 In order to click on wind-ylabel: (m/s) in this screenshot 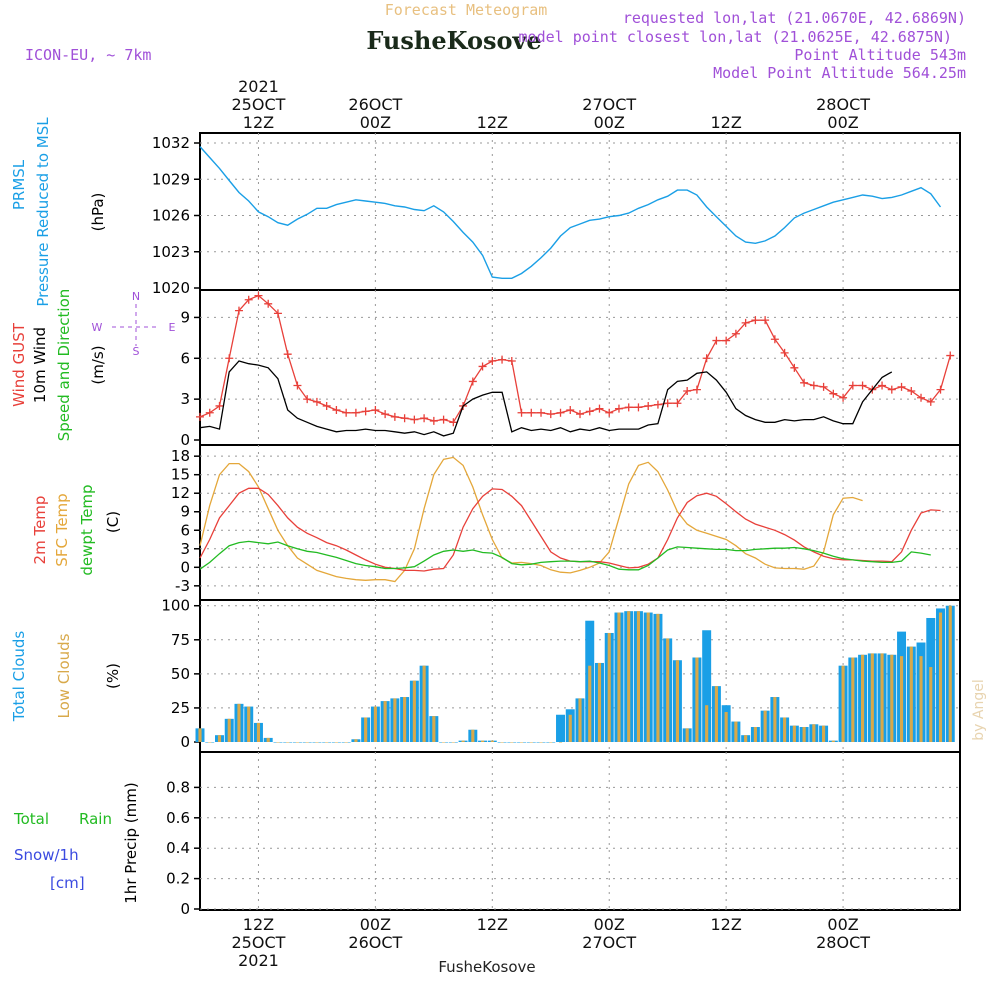, I will do `click(98, 364)`.